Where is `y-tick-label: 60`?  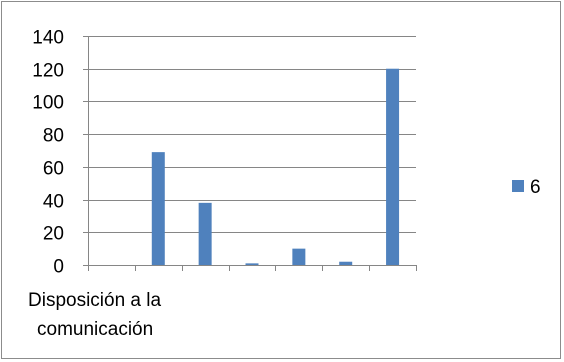 y-tick-label: 60 is located at coordinates (53, 169).